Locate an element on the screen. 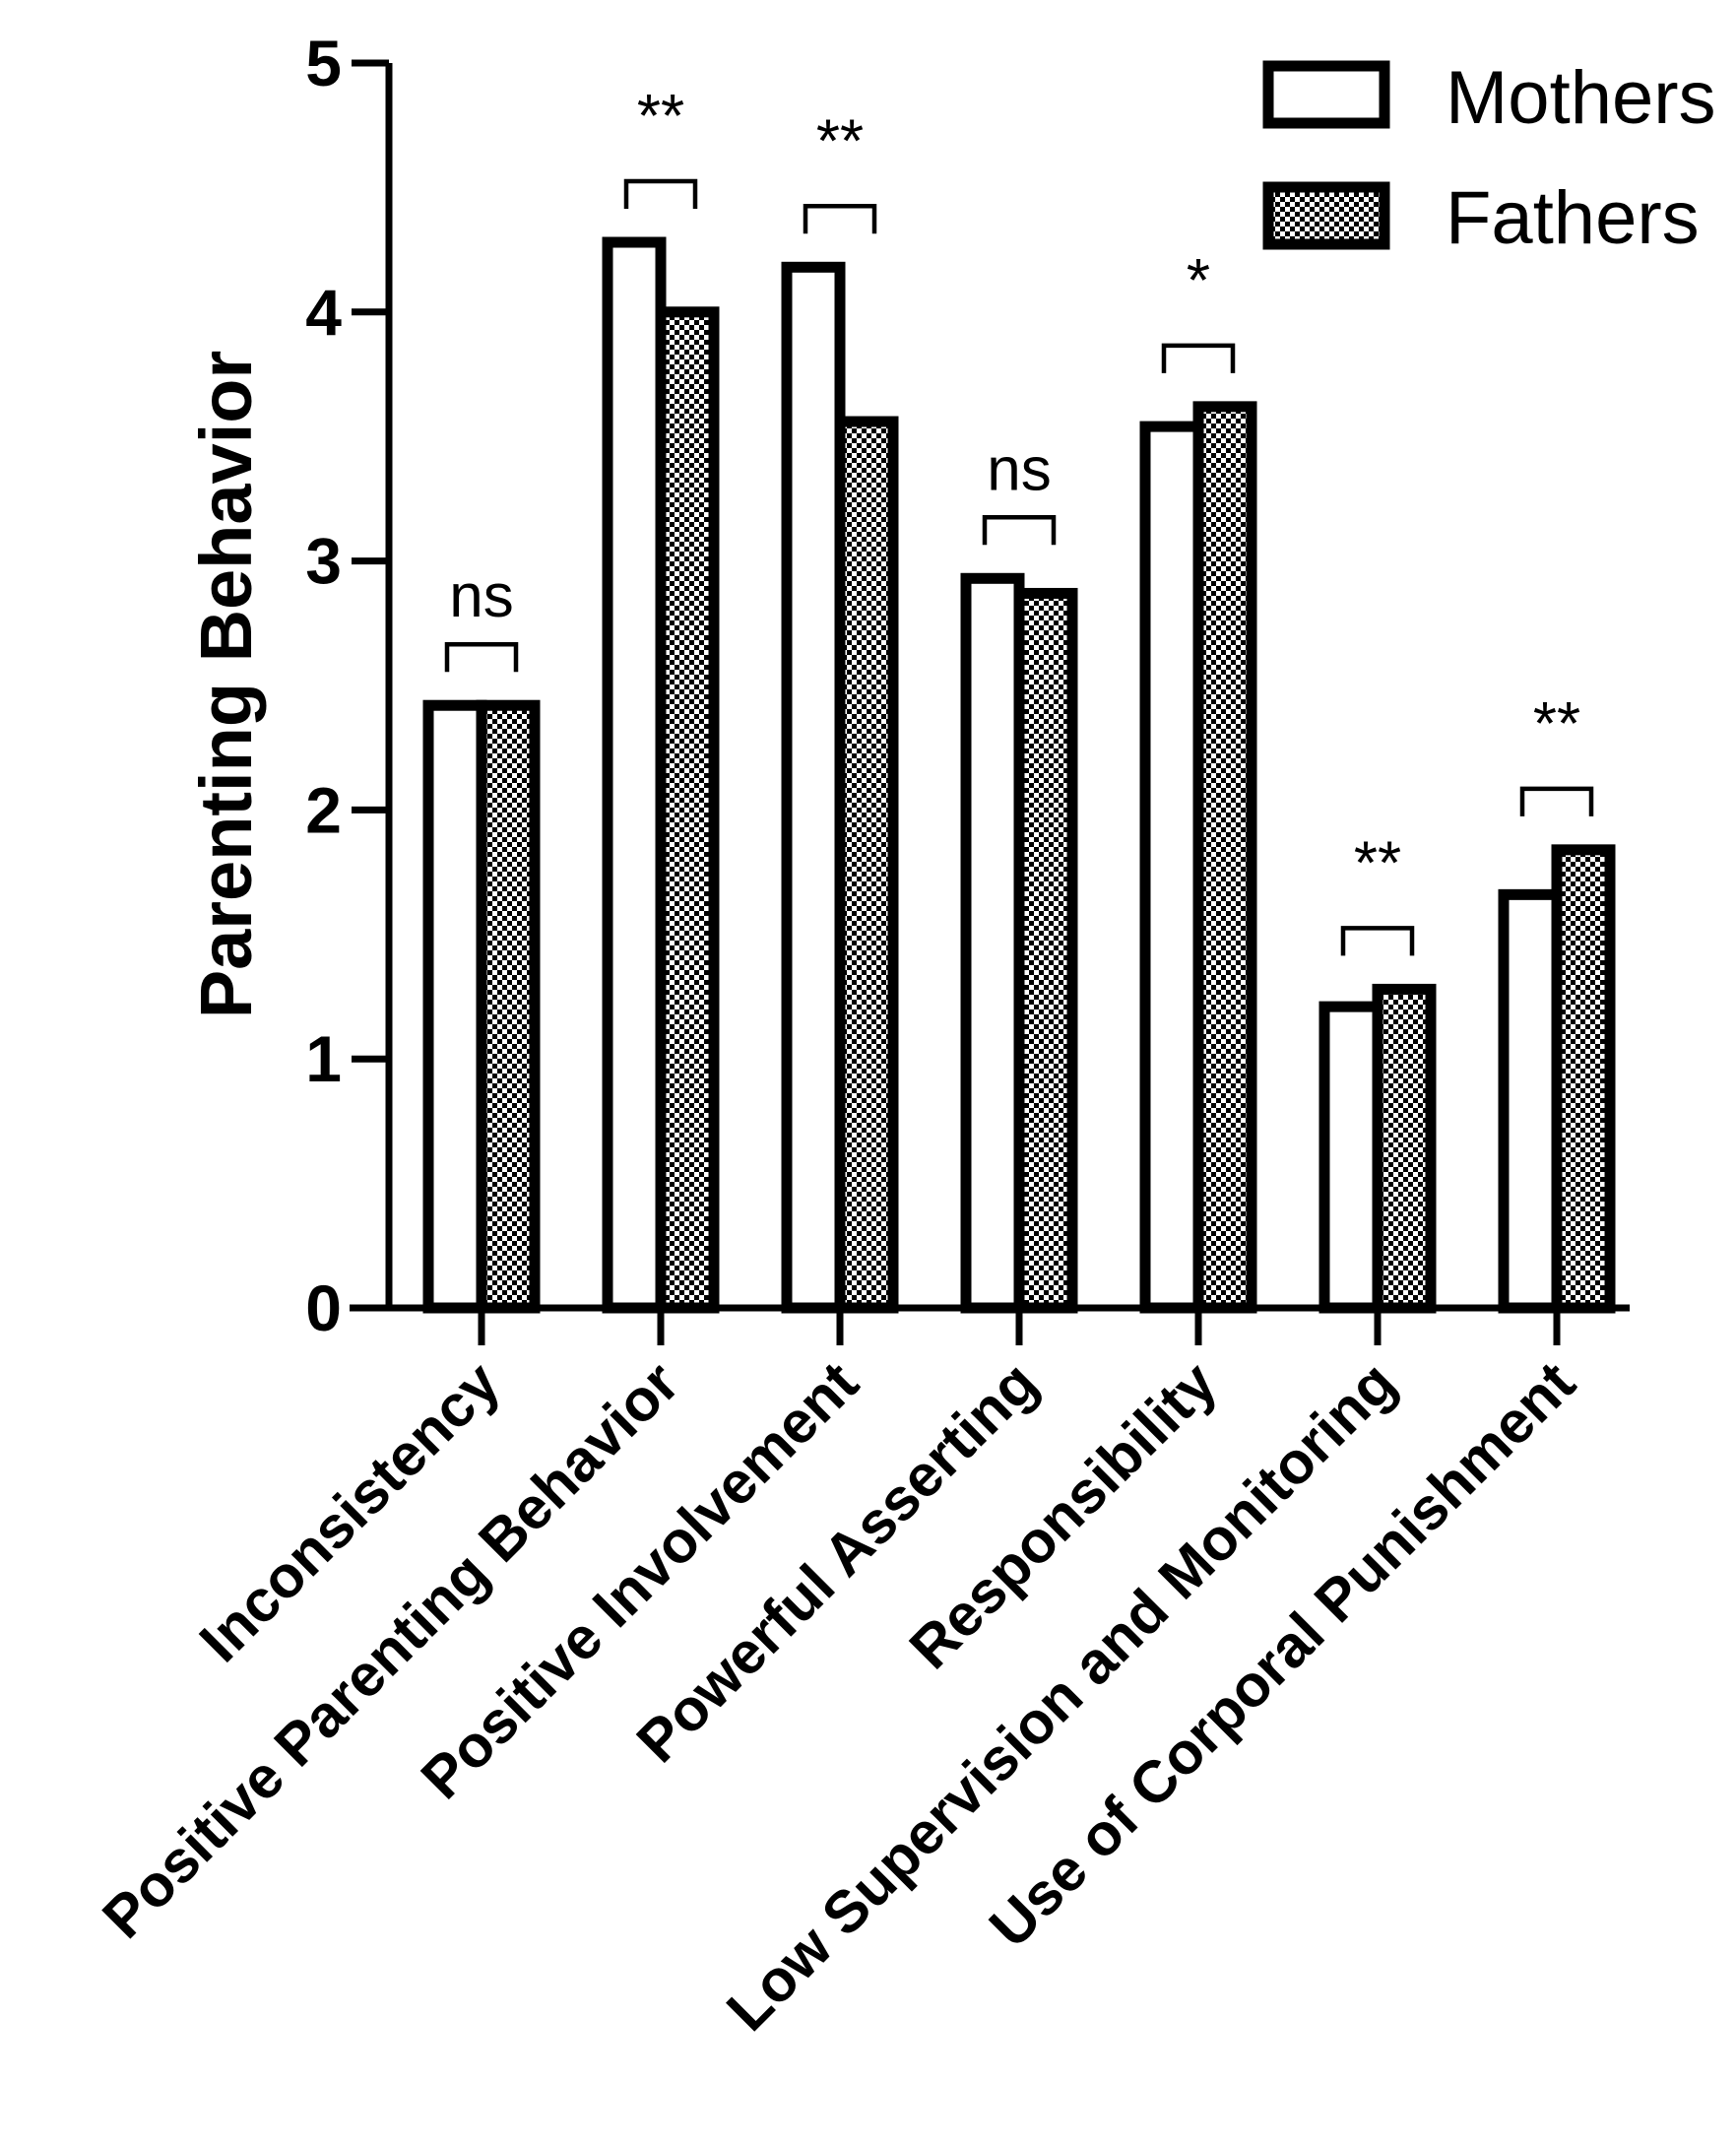 This screenshot has width=1736, height=2149. category-label-4: Responsibility is located at coordinates (1063, 1514).